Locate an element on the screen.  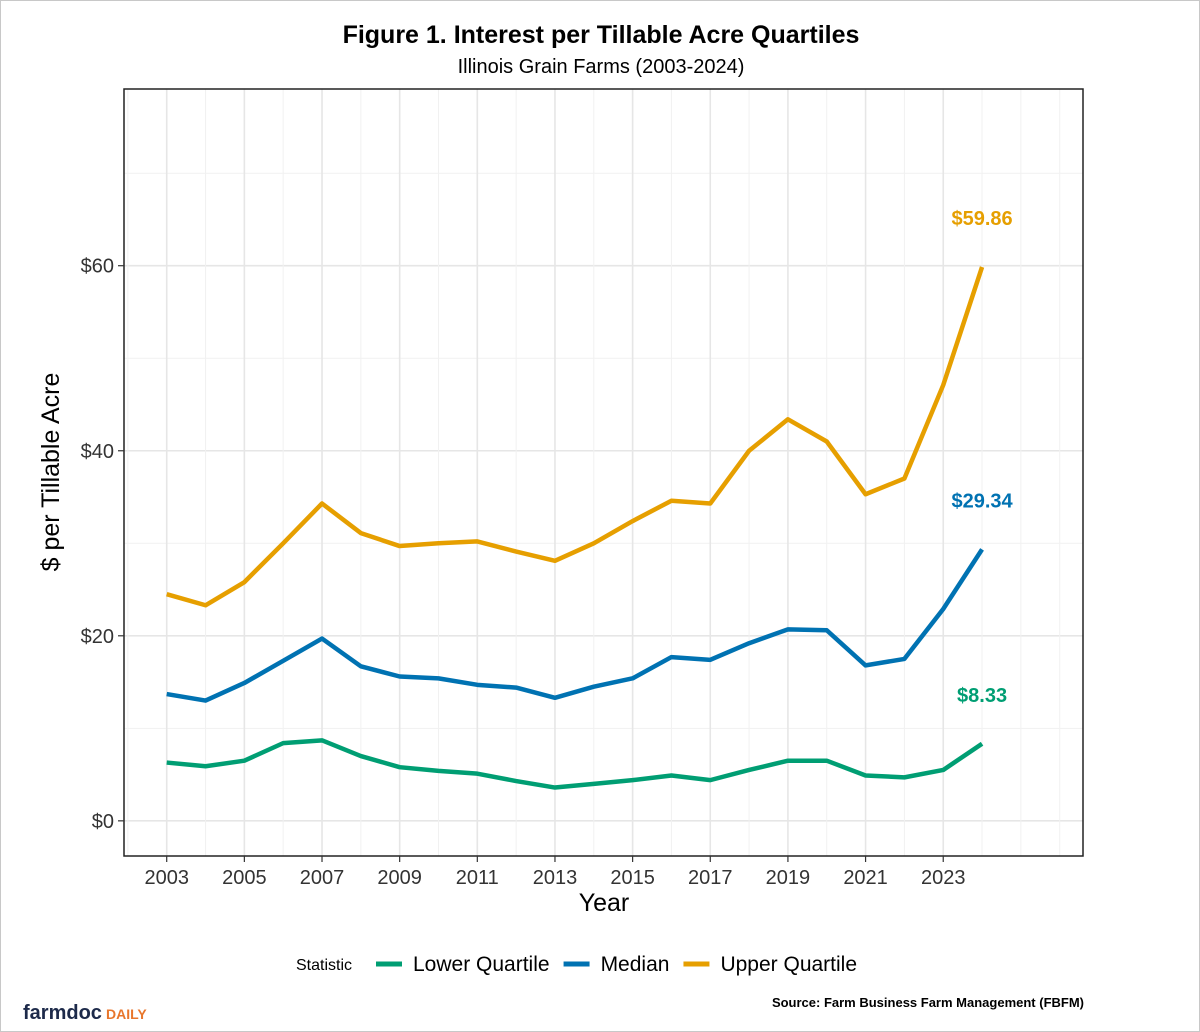
farmdoc-daily-logo: farmdoc DAILY is located at coordinates (85, 1013).